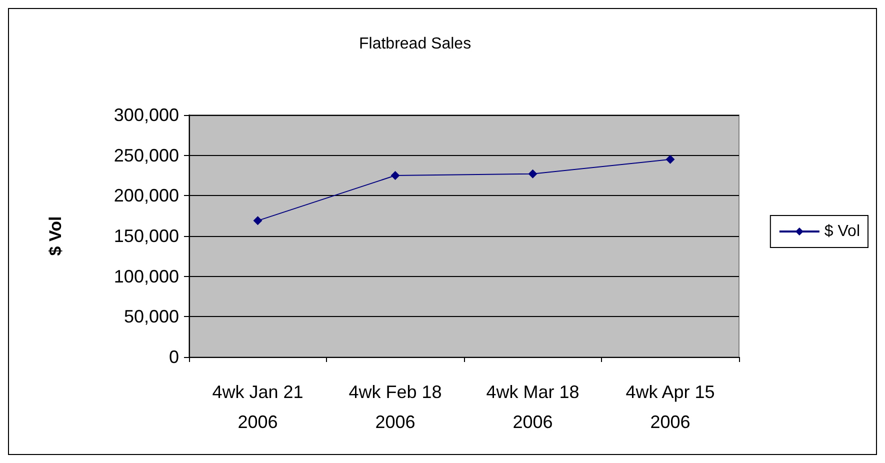 Image resolution: width=885 pixels, height=463 pixels. Describe the element at coordinates (146, 276) in the screenshot. I see `y-tick-label: 100,000` at that location.